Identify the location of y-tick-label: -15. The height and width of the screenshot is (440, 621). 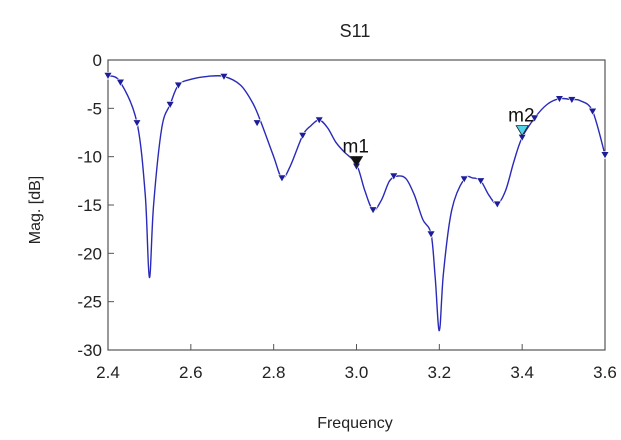
(89, 205).